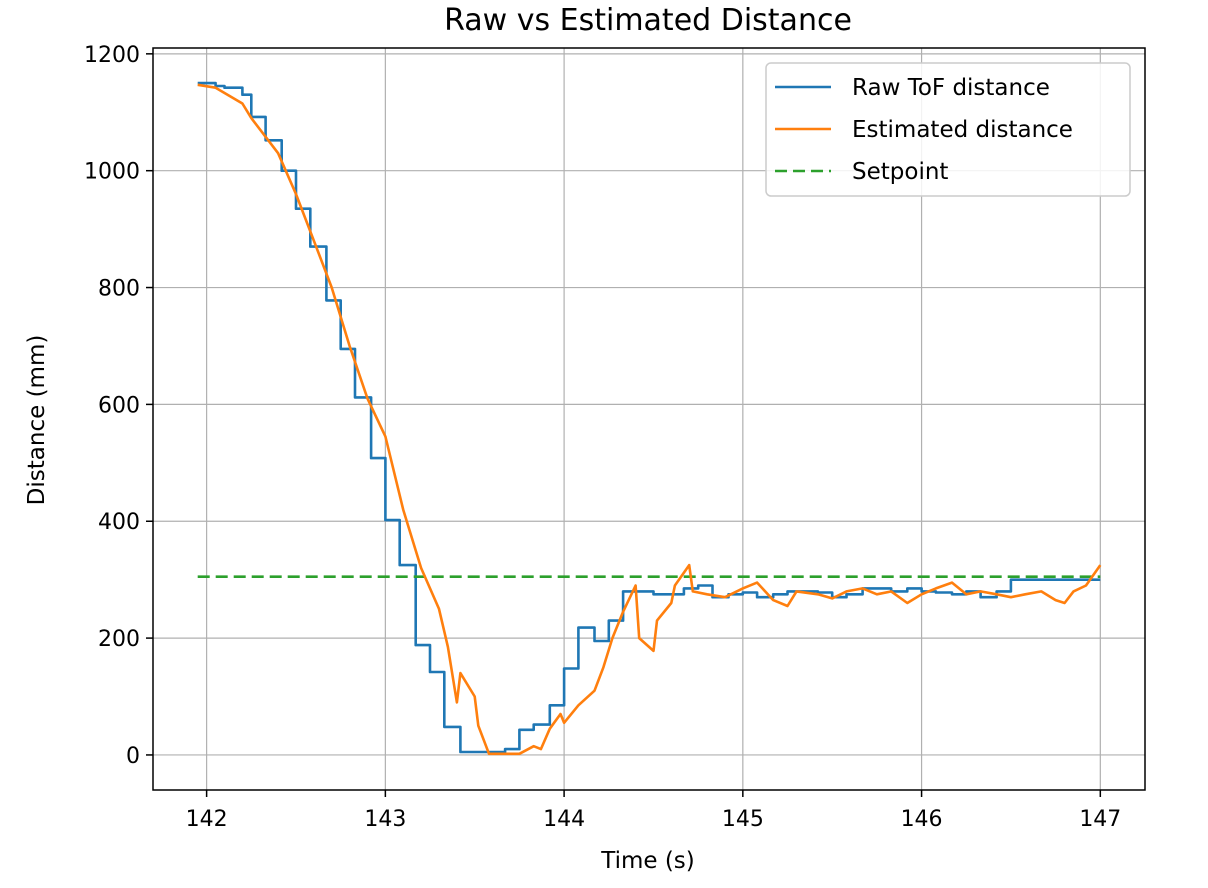 The image size is (1208, 888). Describe the element at coordinates (385, 819) in the screenshot. I see `x-tick-label: 143` at that location.